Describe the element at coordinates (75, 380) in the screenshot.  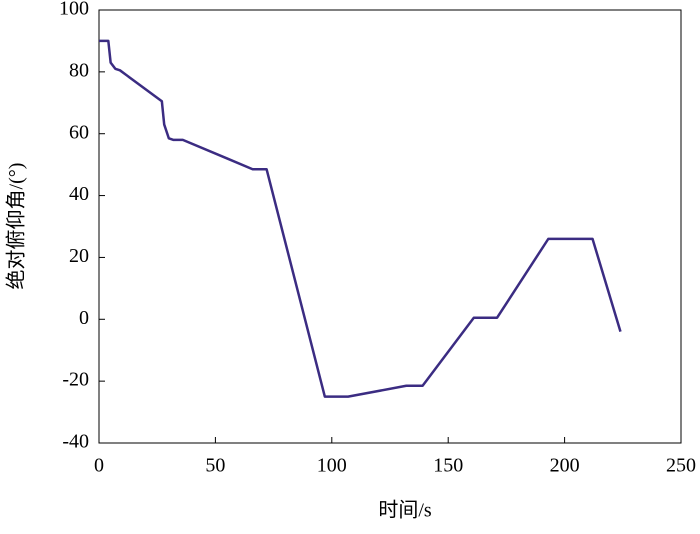
I see `y-tick-label: -20` at that location.